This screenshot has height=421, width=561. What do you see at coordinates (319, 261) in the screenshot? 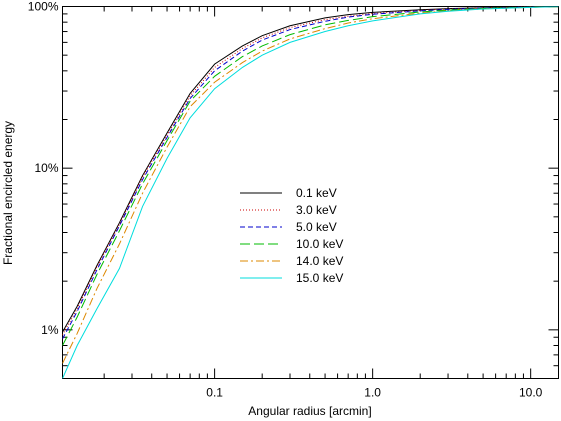
I see `legend-label: 14.0 keV` at bounding box center [319, 261].